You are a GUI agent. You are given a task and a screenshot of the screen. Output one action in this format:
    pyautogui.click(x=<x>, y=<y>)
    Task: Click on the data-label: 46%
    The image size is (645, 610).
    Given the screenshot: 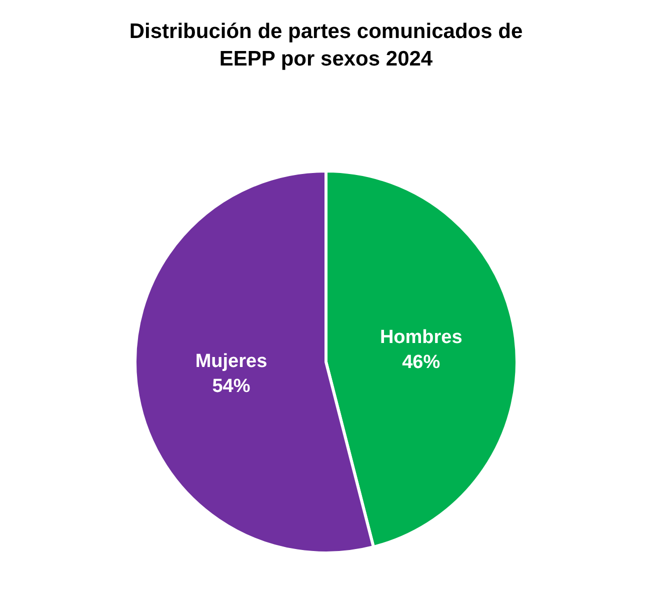 What is the action you would take?
    pyautogui.click(x=421, y=362)
    